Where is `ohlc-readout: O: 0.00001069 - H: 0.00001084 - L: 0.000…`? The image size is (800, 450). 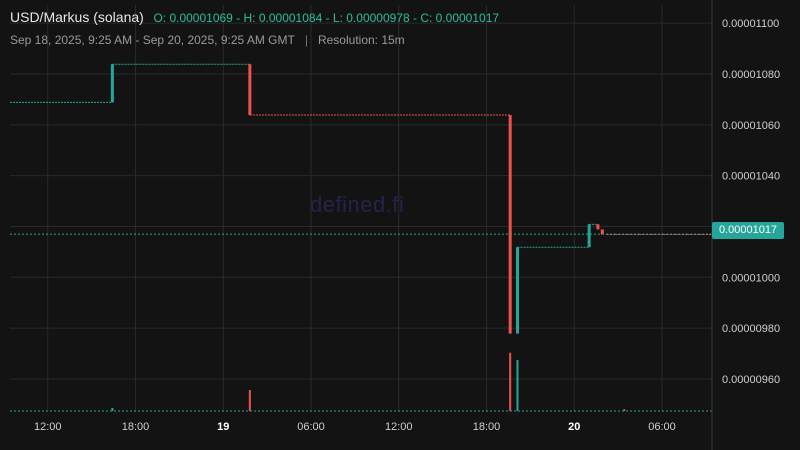
ohlc-readout: O: 0.00001069 - H: 0.00001084 - L: 0.000… is located at coordinates (326, 18).